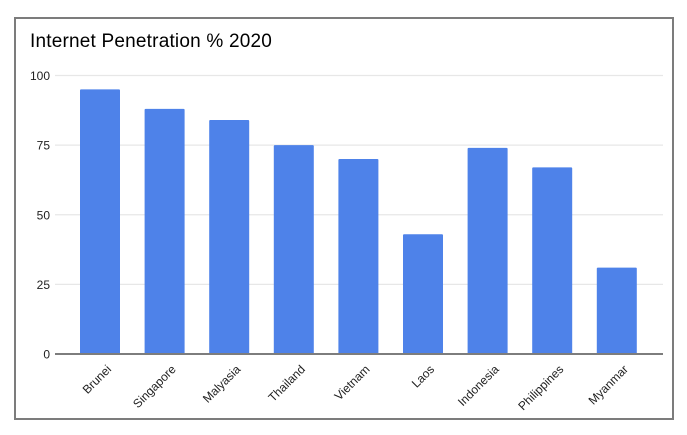  What do you see at coordinates (358, 256) in the screenshot?
I see `bar-vietnam` at bounding box center [358, 256].